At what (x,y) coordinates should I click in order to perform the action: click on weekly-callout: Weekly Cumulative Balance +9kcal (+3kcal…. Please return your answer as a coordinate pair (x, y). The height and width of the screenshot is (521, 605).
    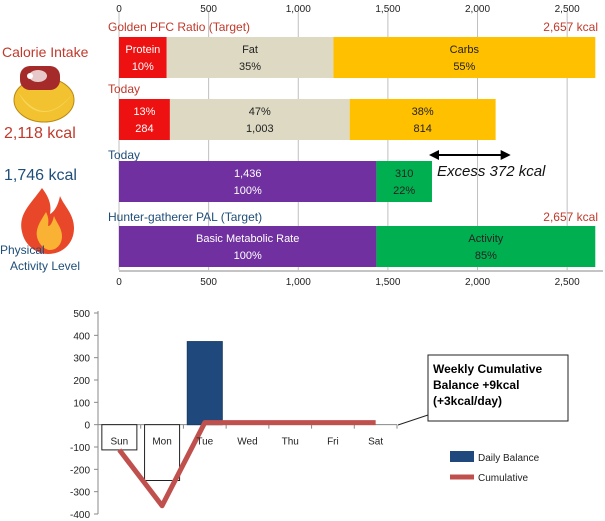
    Looking at the image, I should click on (483, 390).